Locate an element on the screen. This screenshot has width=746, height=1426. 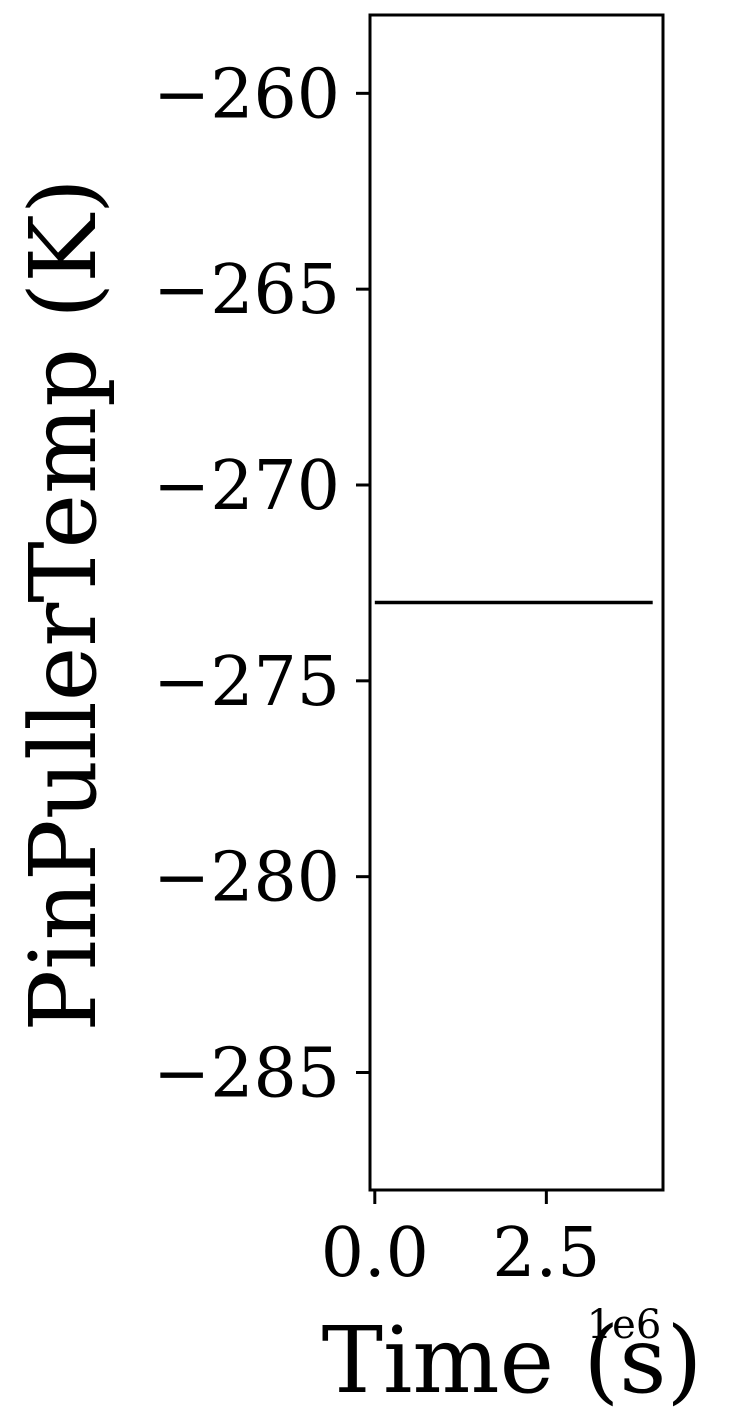
y-tick-label: −270 is located at coordinates (246, 486).